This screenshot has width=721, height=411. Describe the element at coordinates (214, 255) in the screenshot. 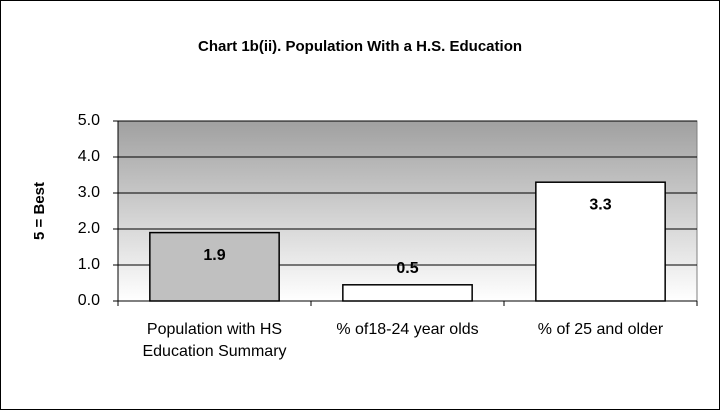

I see `data-label: 1.9` at that location.